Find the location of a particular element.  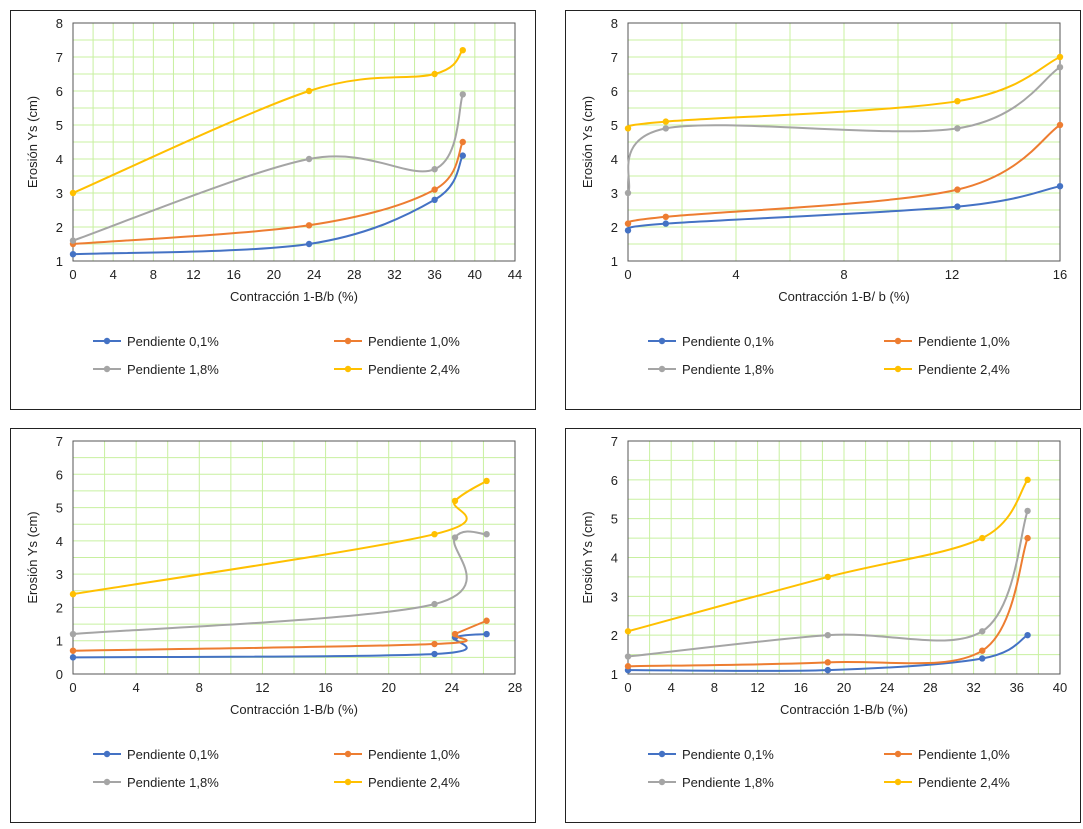

x-axis-label: Contracción 1-B/ b (%) is located at coordinates (844, 296).